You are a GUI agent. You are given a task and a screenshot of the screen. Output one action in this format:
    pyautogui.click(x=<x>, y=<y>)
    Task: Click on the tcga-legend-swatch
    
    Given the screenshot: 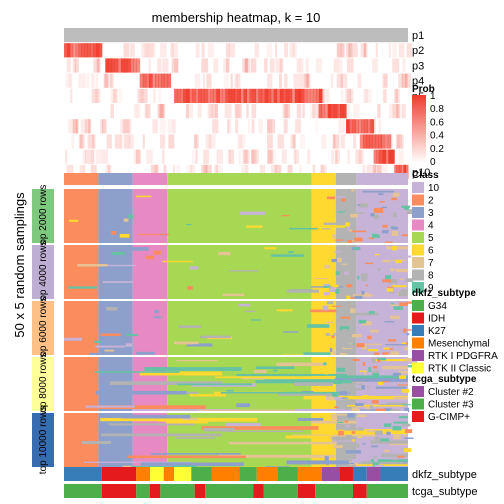 What is the action you would take?
    pyautogui.click(x=418, y=416)
    